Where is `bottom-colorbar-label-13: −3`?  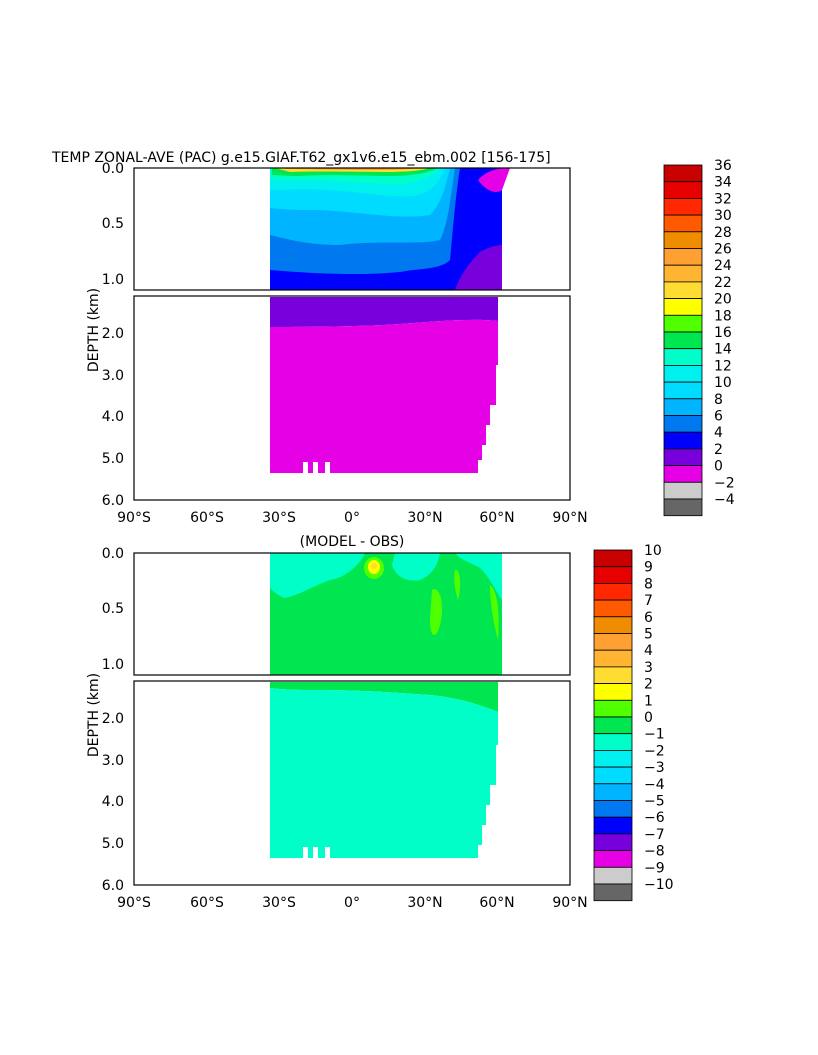 bottom-colorbar-label-13: −3 is located at coordinates (654, 768).